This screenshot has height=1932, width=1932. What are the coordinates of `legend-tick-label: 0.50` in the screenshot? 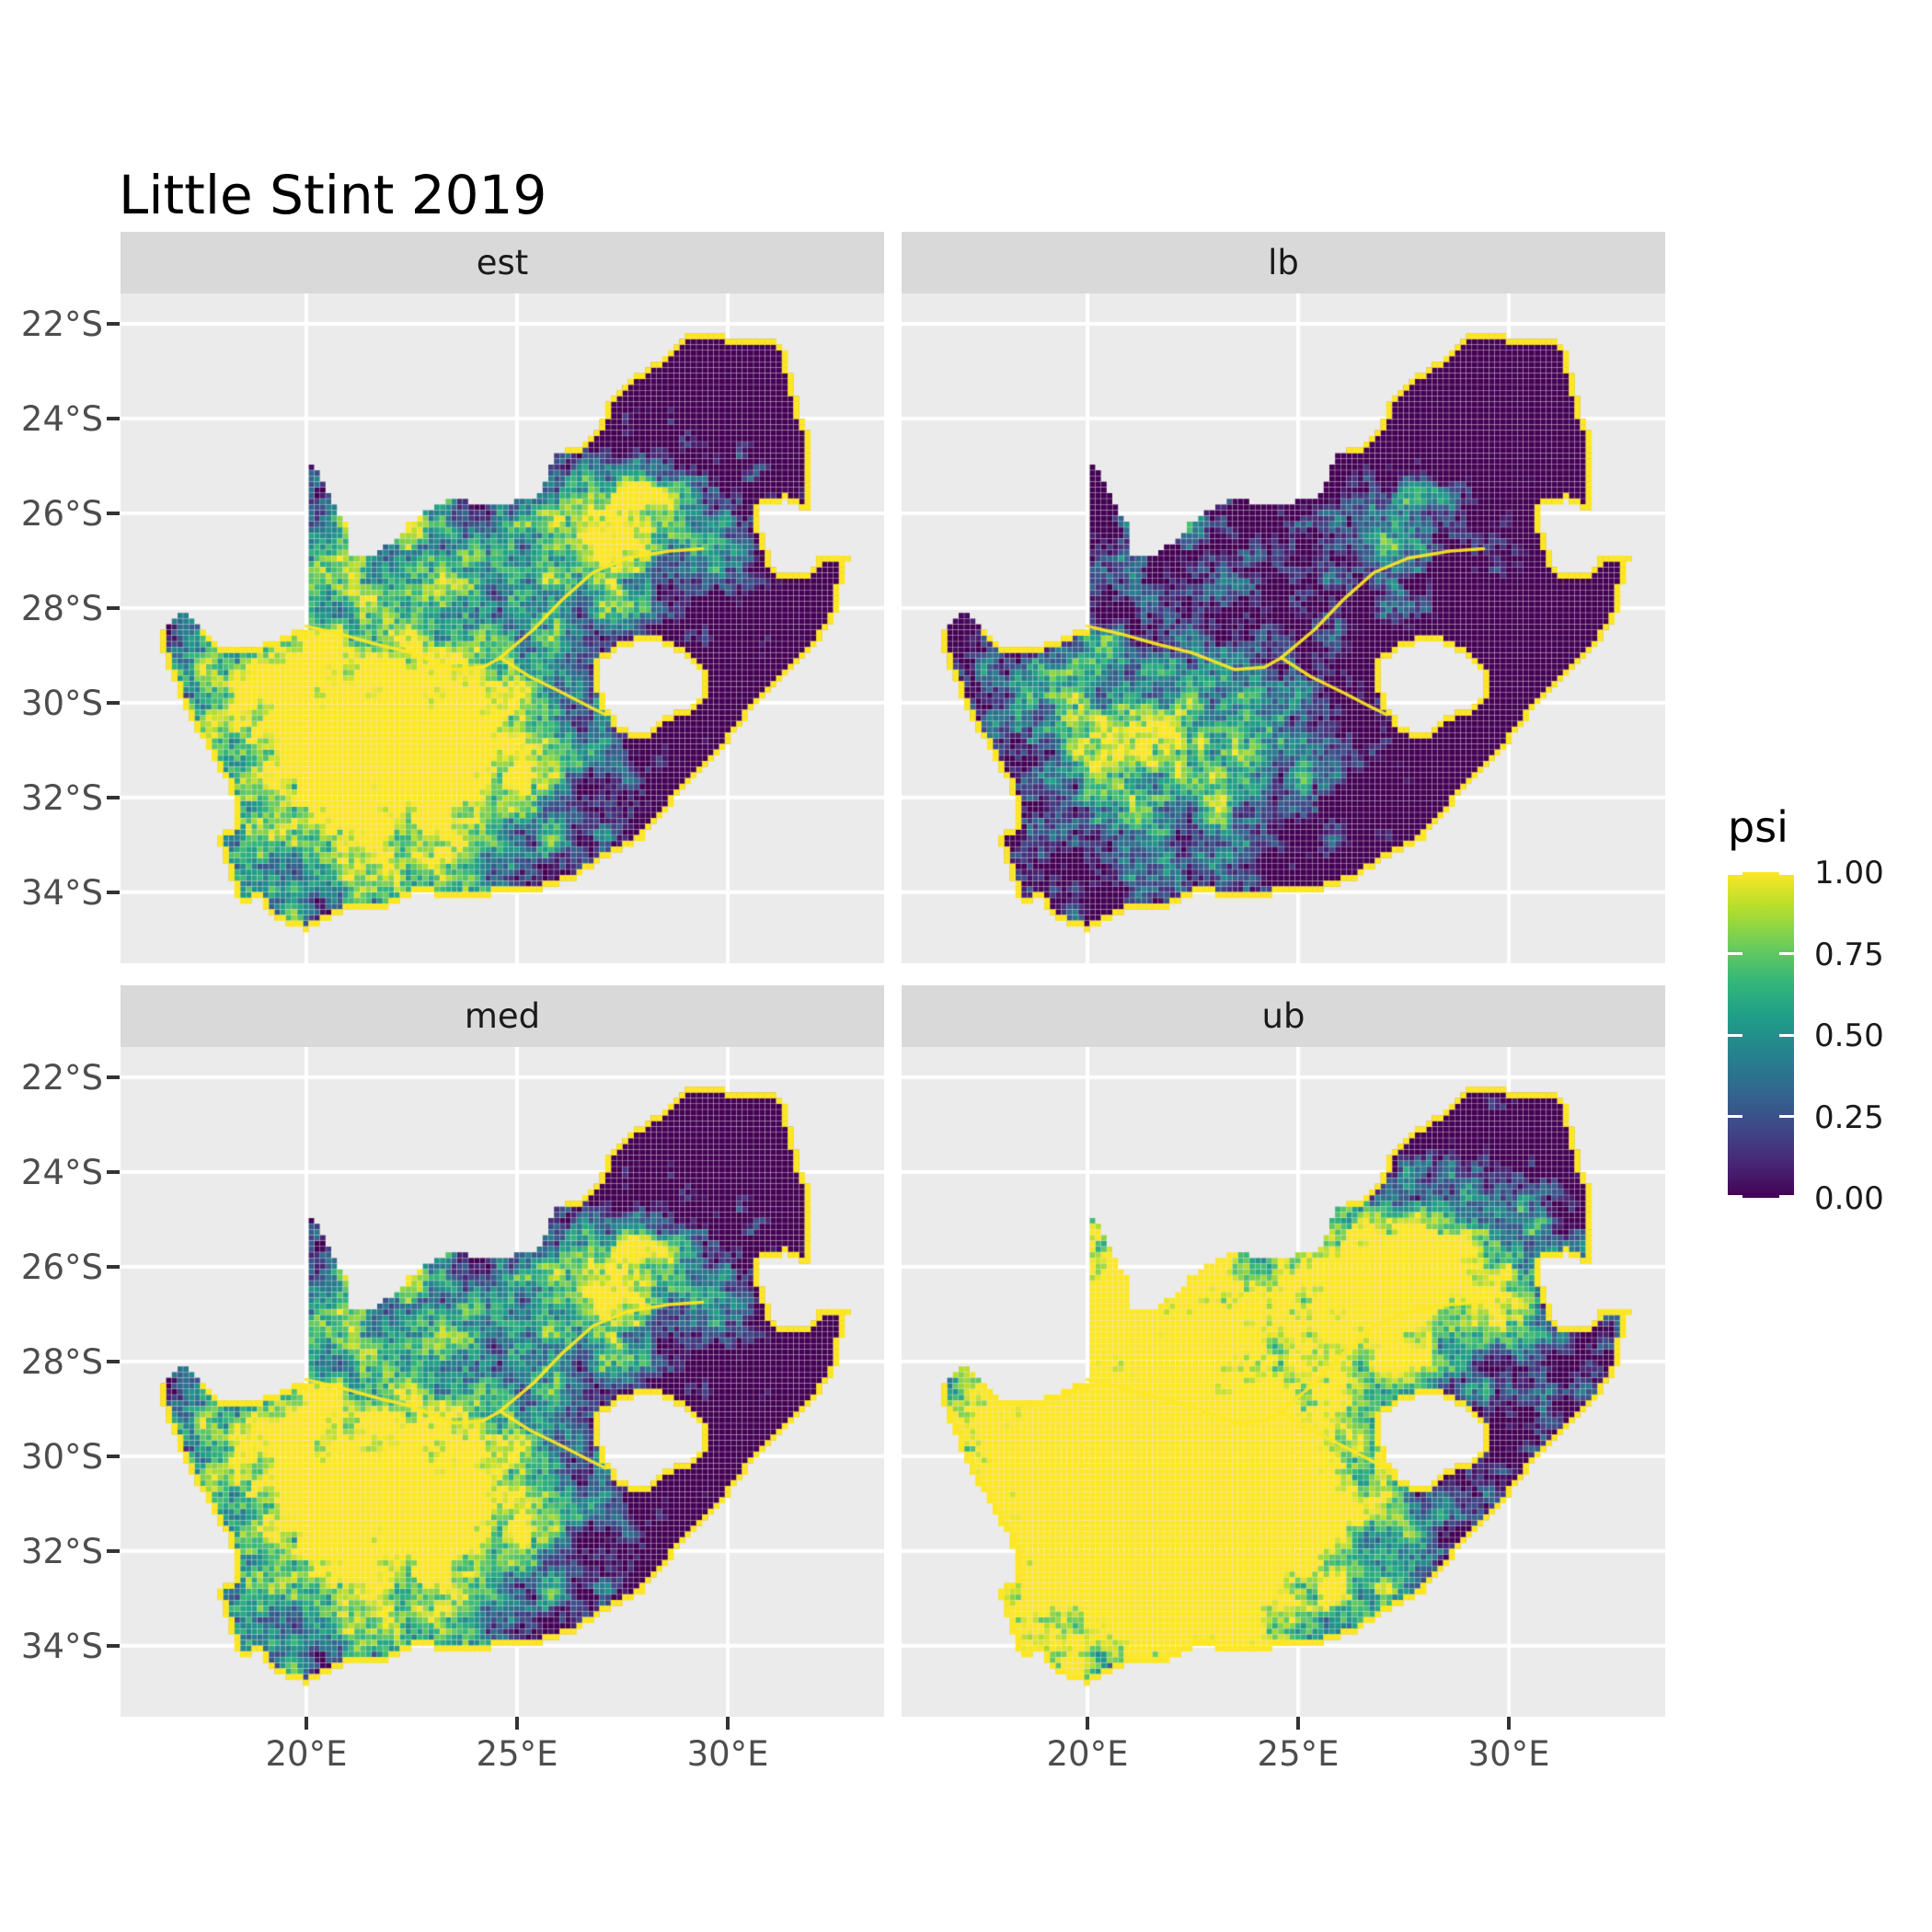 It's located at (1849, 1036).